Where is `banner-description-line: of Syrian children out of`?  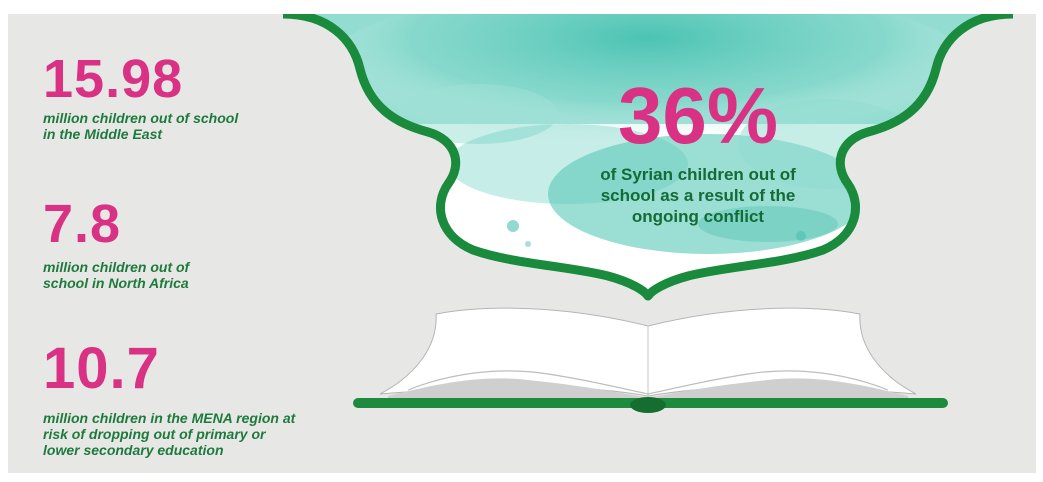
banner-description-line: of Syrian children out of is located at coordinates (698, 174).